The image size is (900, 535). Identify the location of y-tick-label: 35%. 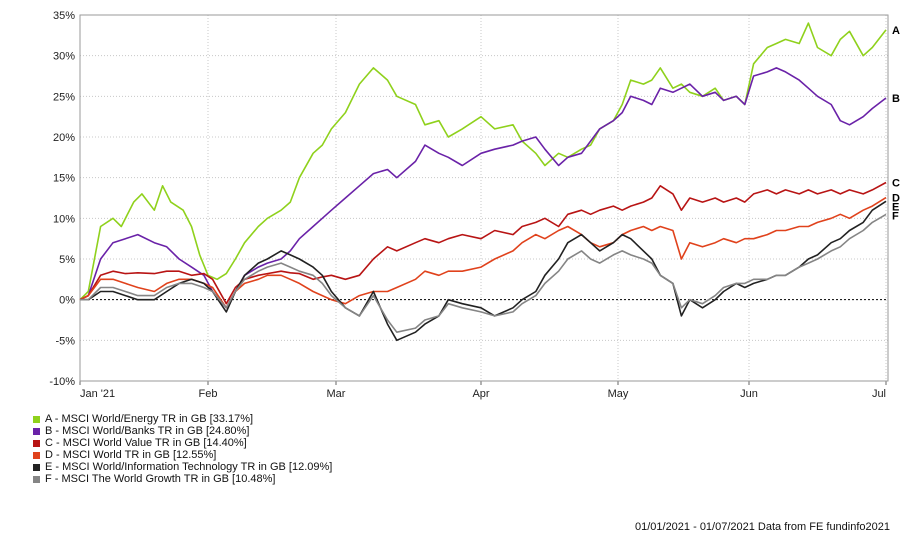
(64, 16).